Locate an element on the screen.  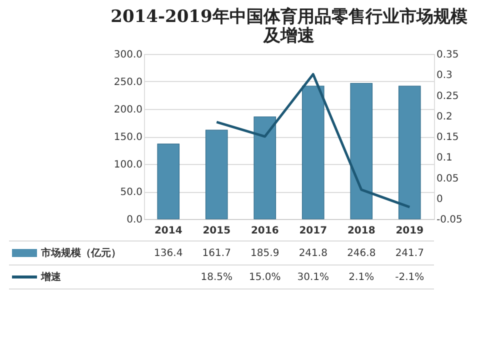
y-tick-label: 100.0 is located at coordinates (128, 165).